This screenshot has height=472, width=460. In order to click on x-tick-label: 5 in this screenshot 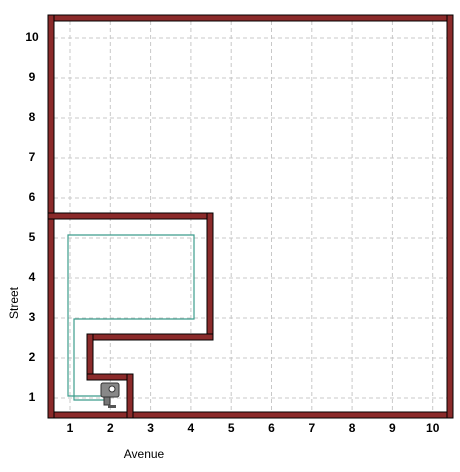, I will do `click(231, 428)`.